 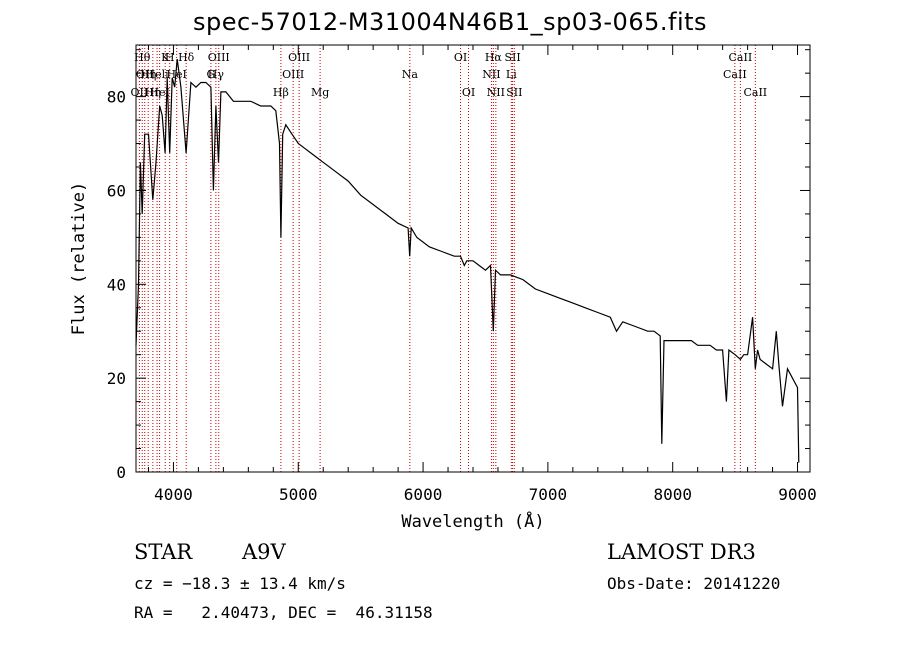 What do you see at coordinates (264, 552) in the screenshot?
I see `object-subclass: A9V` at bounding box center [264, 552].